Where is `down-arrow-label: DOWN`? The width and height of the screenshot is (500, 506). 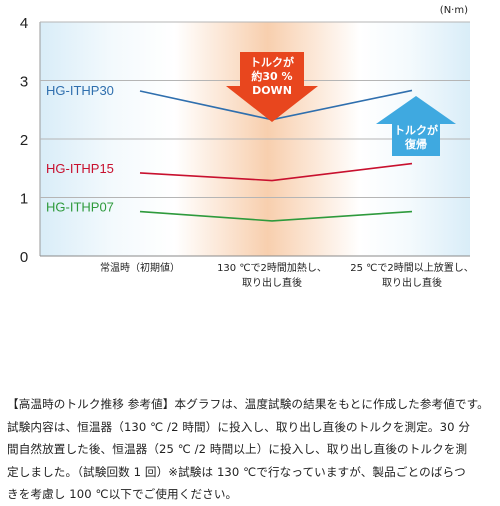 down-arrow-label: DOWN is located at coordinates (272, 90).